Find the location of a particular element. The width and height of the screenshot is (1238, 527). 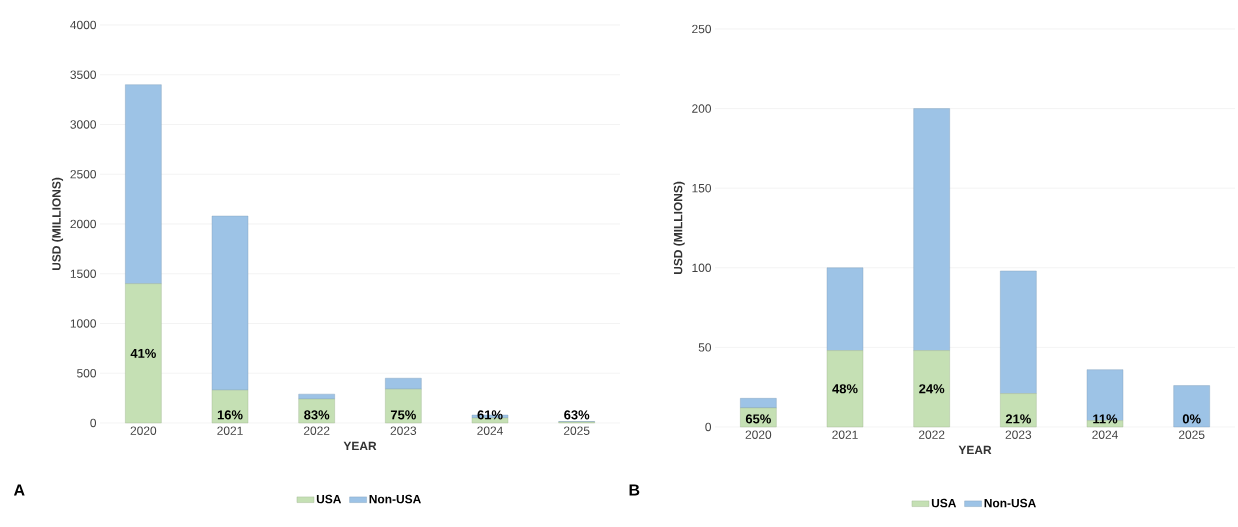

annotation: 41% is located at coordinates (143, 353).